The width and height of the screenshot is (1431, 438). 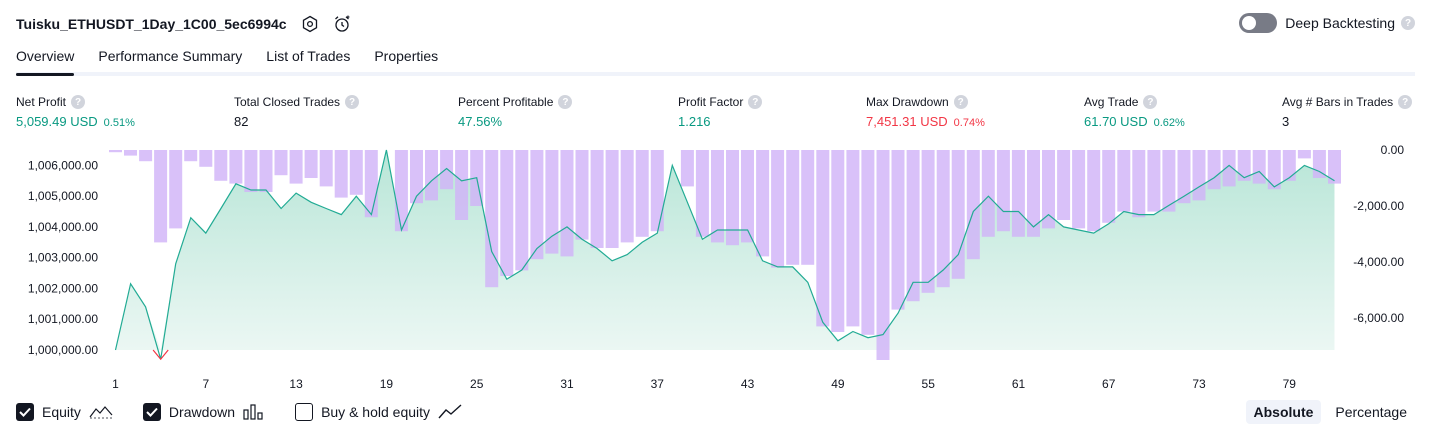 I want to click on legend-equity: Equity, so click(x=64, y=412).